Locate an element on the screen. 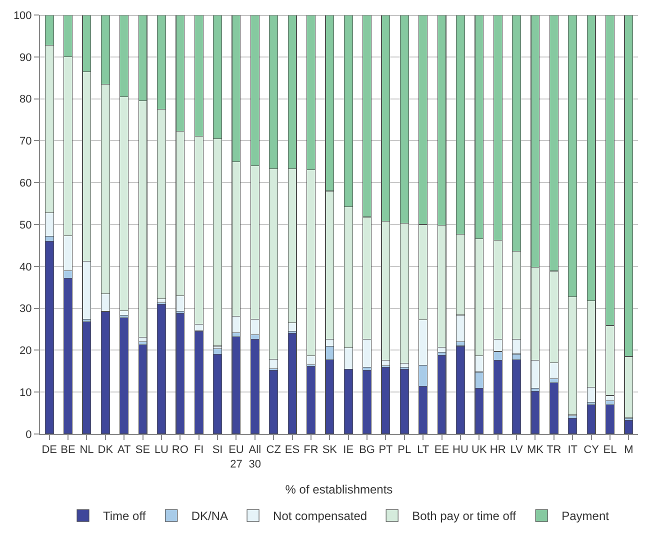 The width and height of the screenshot is (648, 540). y-tick-label: 50 is located at coordinates (26, 225).